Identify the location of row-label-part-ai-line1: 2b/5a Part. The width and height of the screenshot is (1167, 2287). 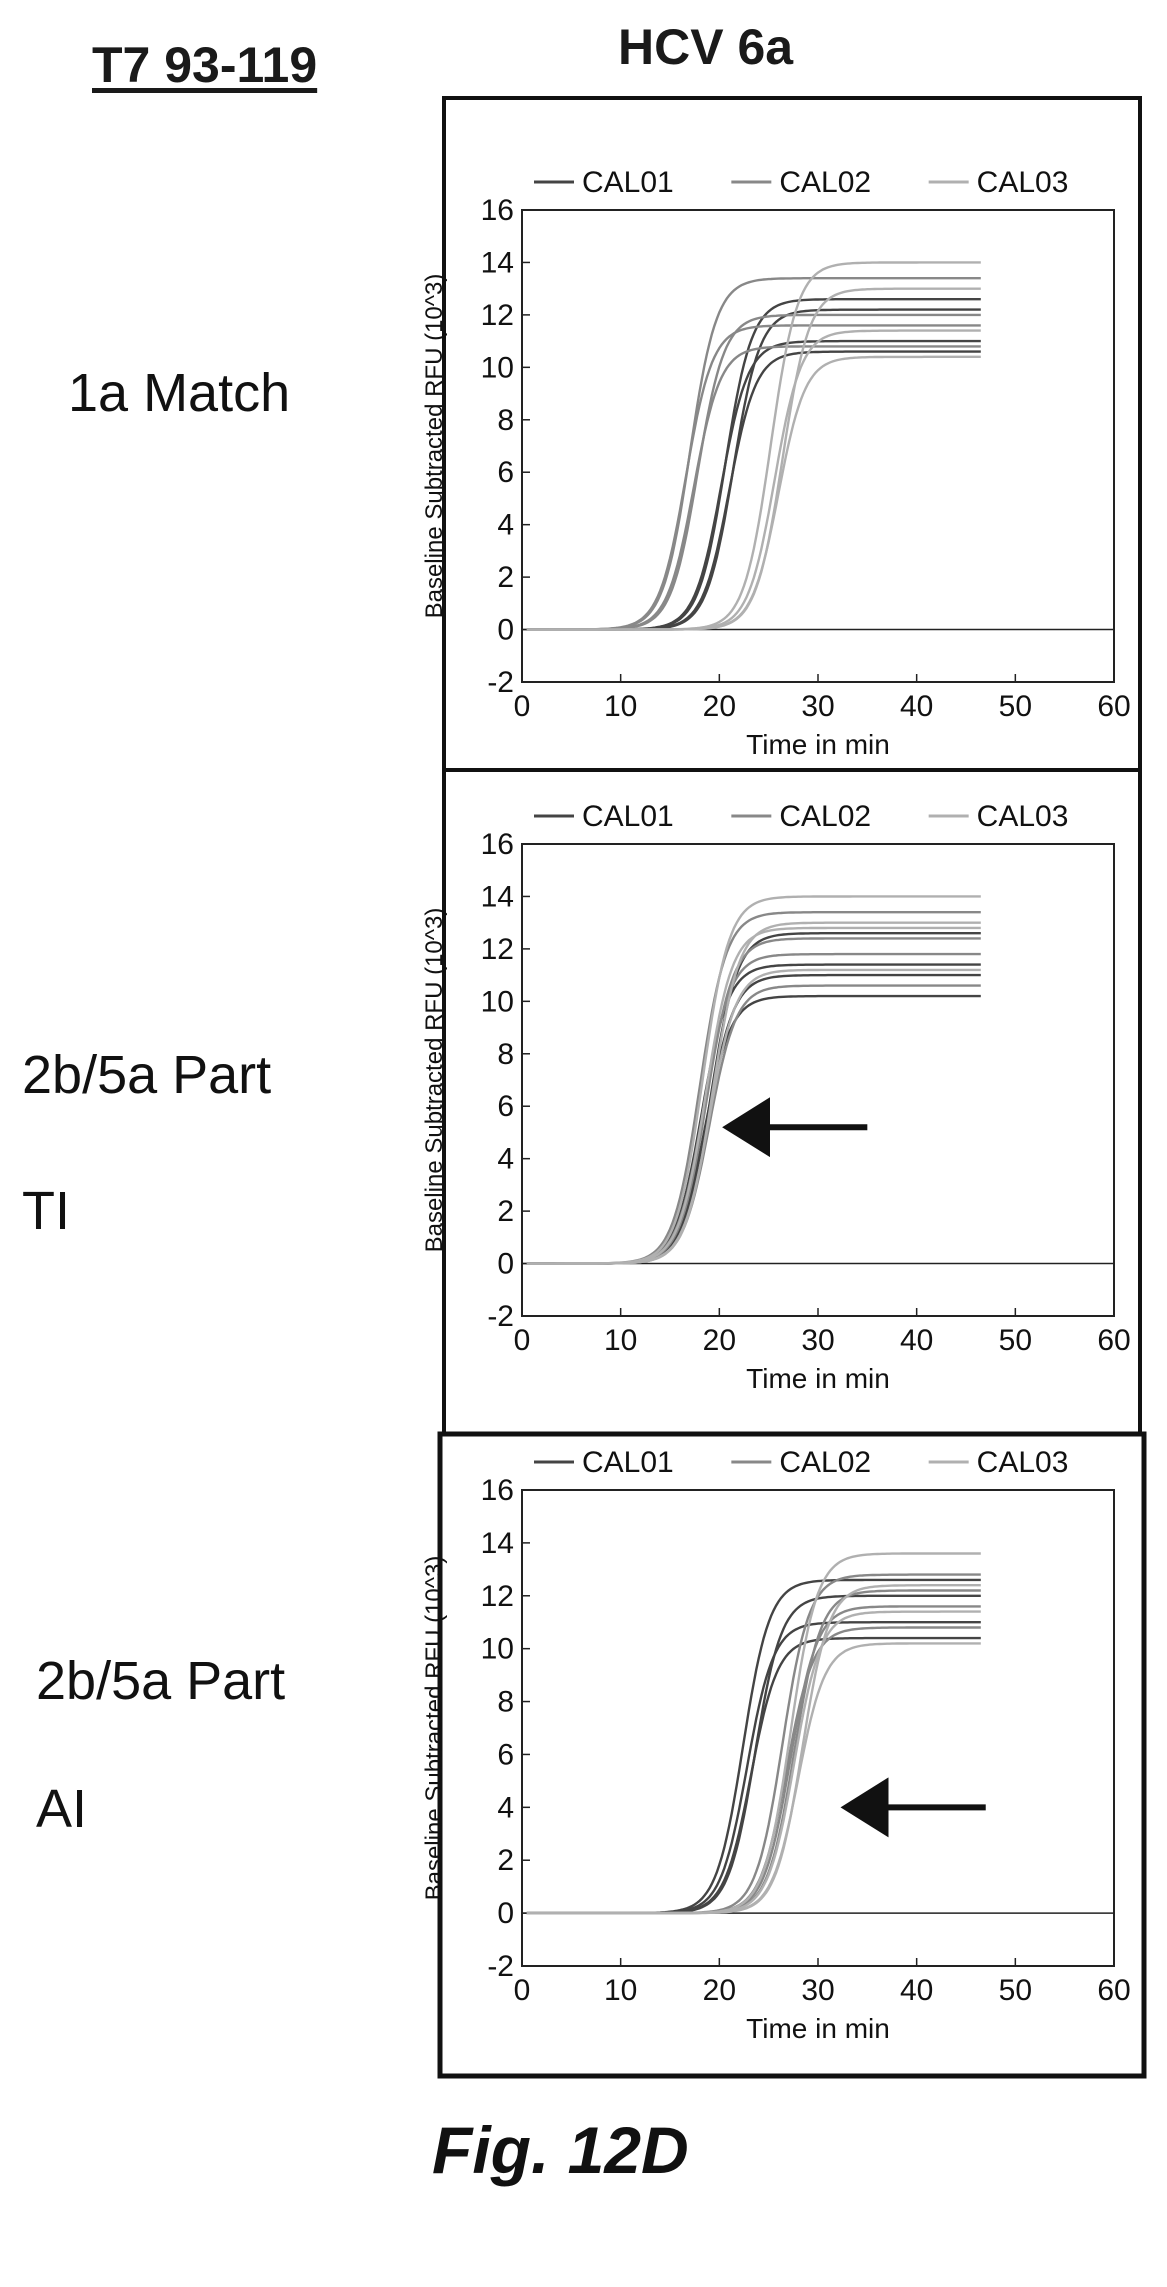
(161, 1681).